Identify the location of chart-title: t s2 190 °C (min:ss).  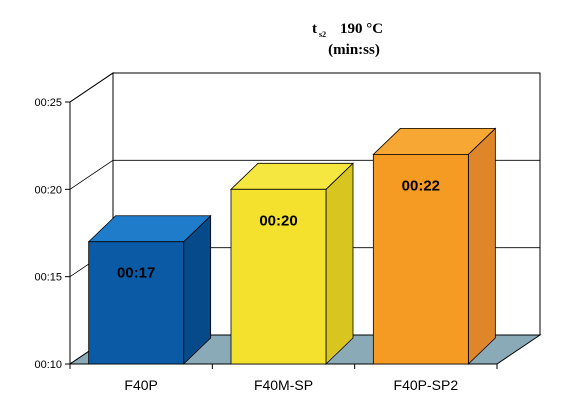
(347, 39).